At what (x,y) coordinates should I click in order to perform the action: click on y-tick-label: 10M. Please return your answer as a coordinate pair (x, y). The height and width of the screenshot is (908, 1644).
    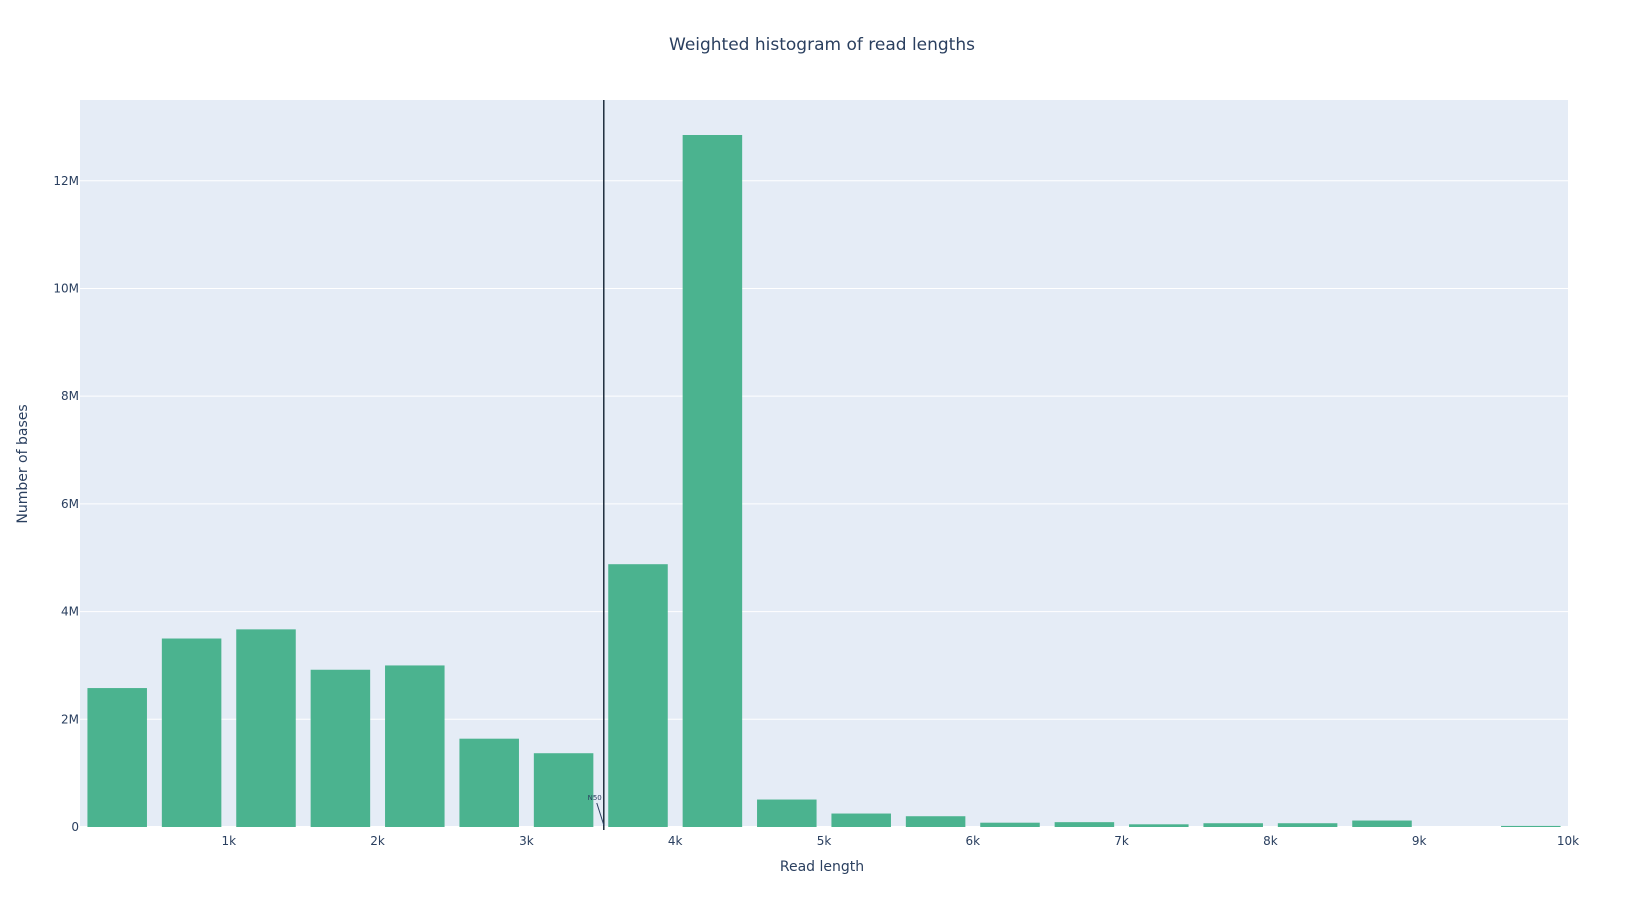
    Looking at the image, I should click on (66, 288).